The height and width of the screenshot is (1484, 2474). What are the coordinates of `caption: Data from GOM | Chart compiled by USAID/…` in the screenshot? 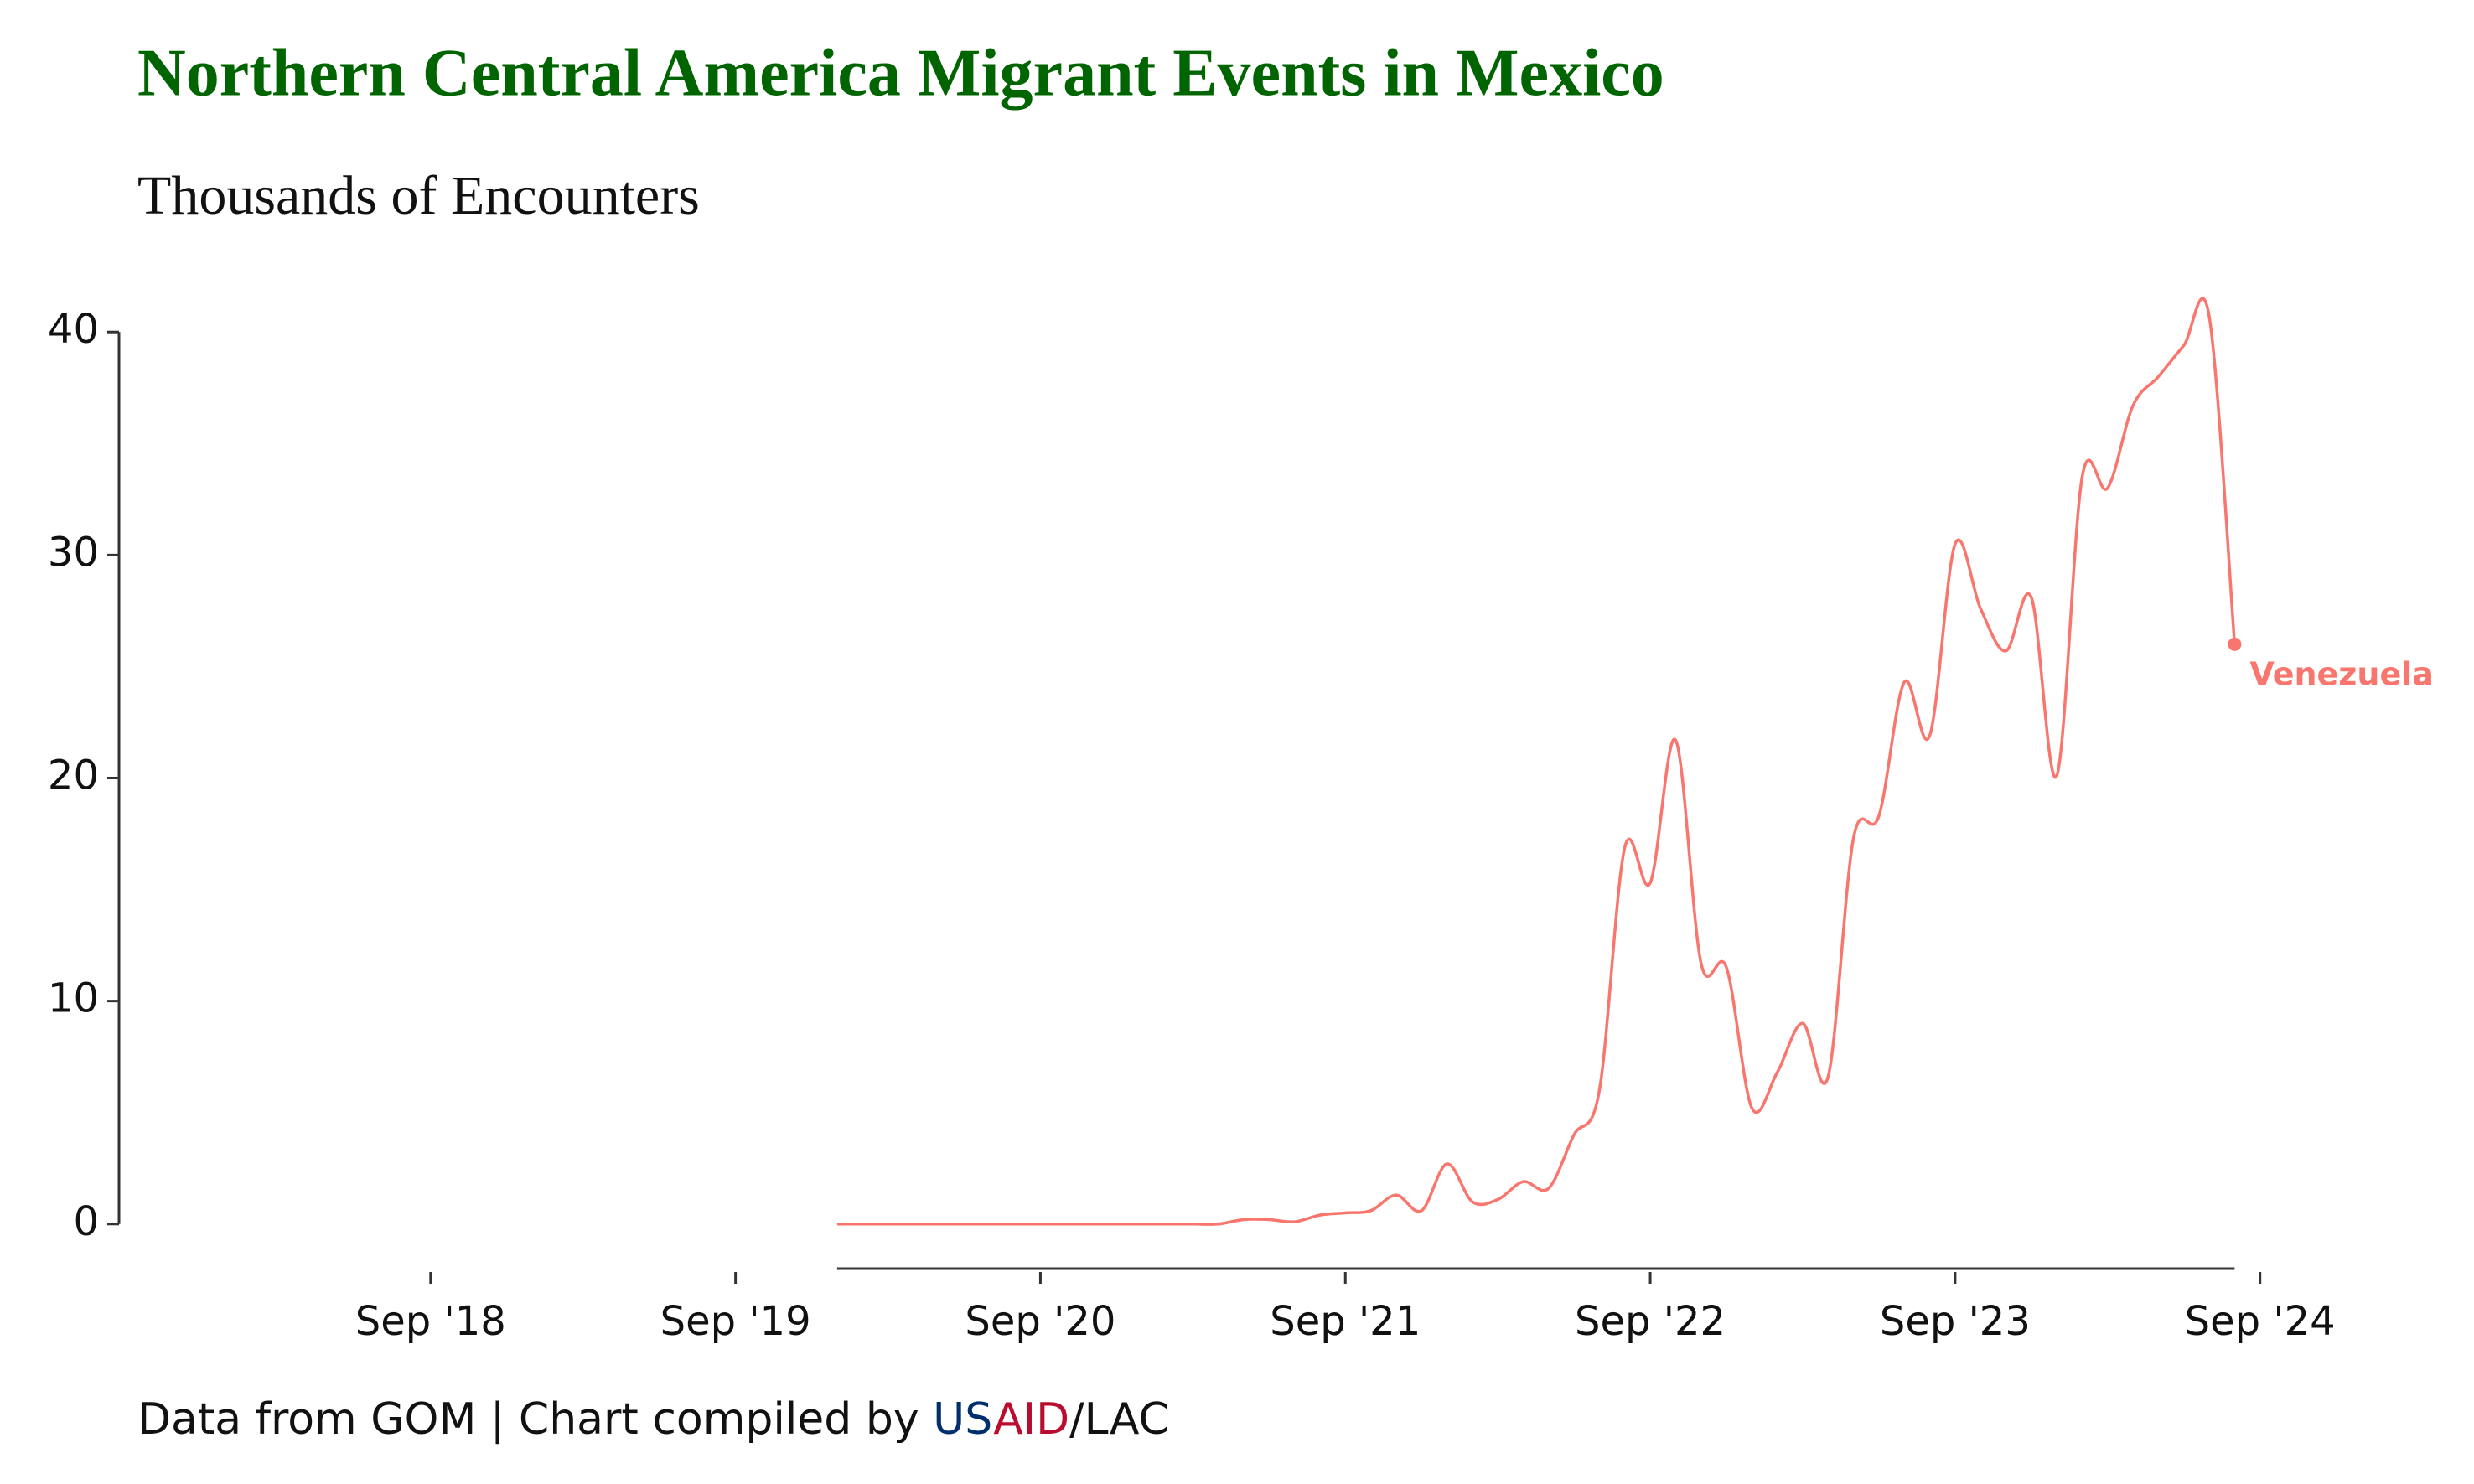 It's located at (653, 1420).